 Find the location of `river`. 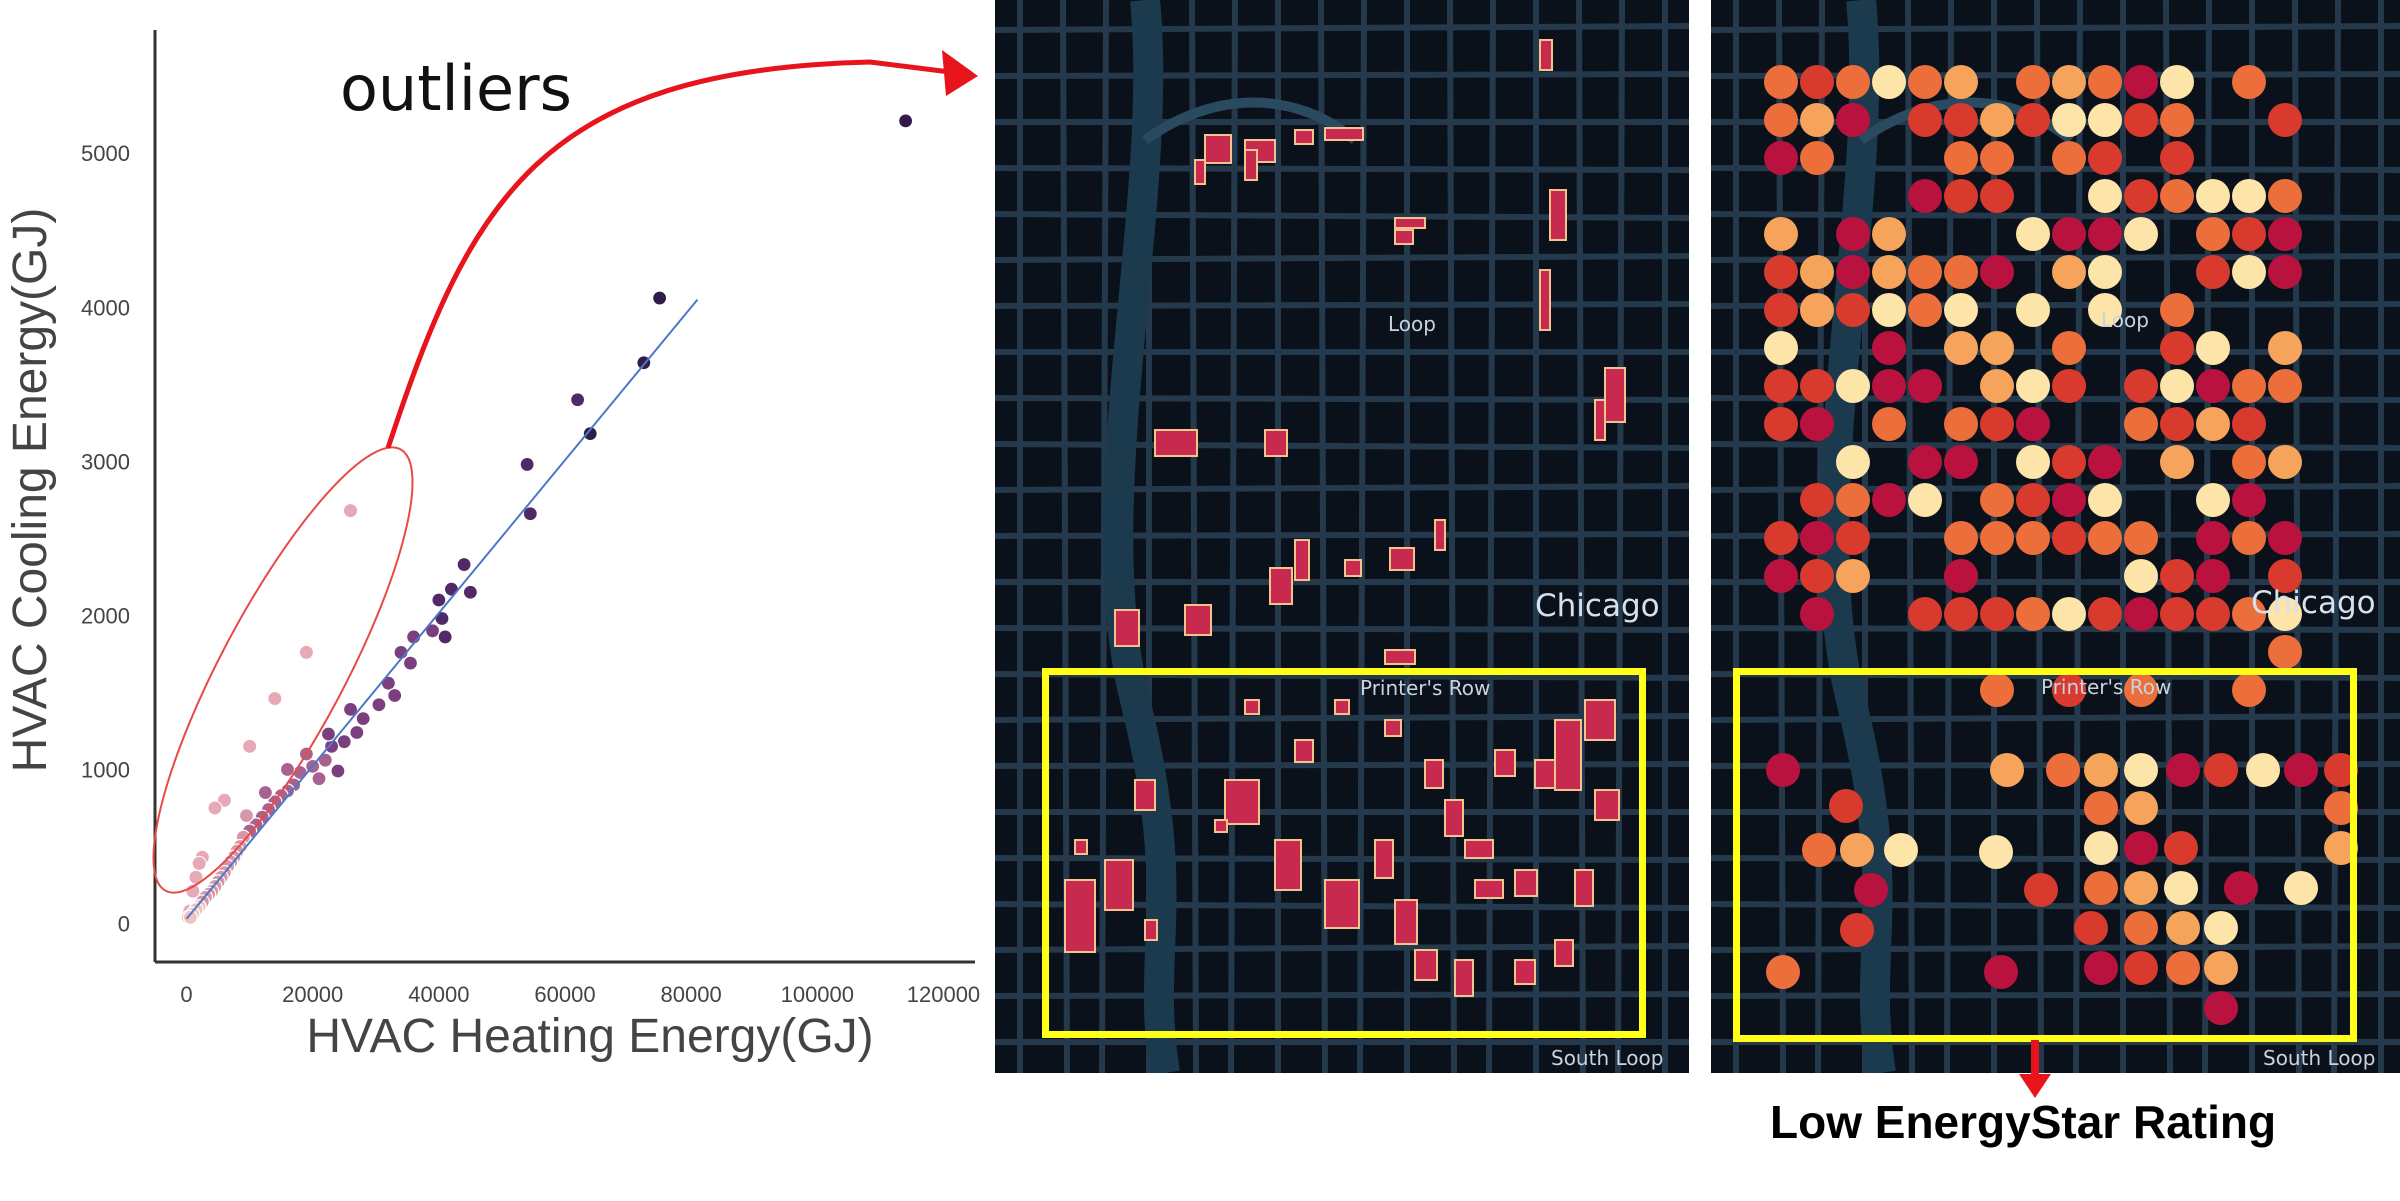

river is located at coordinates (1857, 536).